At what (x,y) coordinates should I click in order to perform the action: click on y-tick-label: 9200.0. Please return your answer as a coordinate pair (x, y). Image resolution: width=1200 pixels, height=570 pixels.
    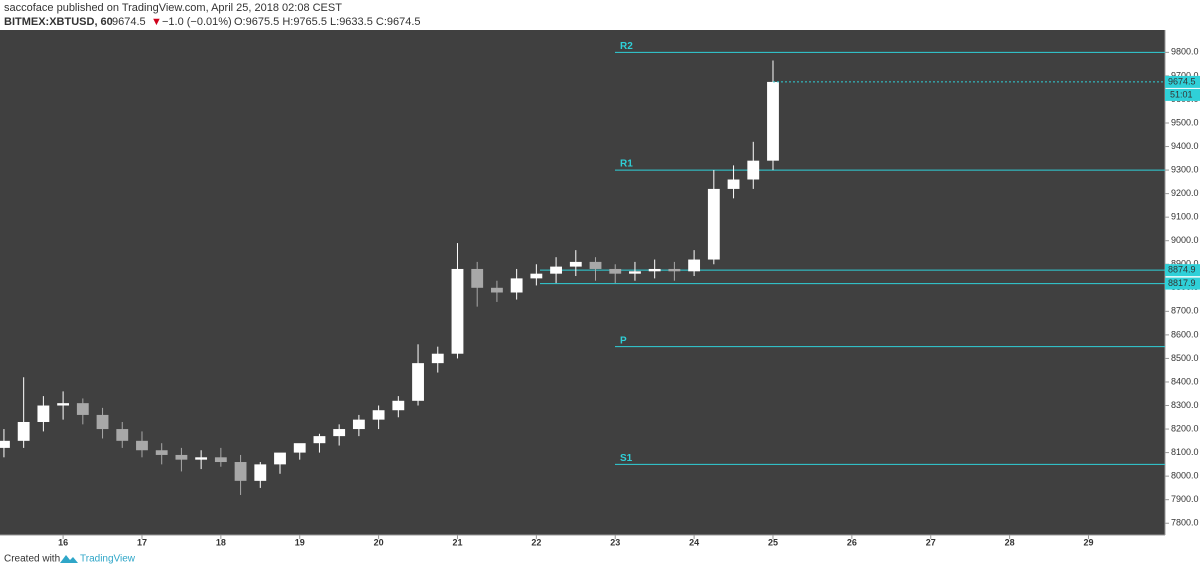
    Looking at the image, I should click on (1185, 193).